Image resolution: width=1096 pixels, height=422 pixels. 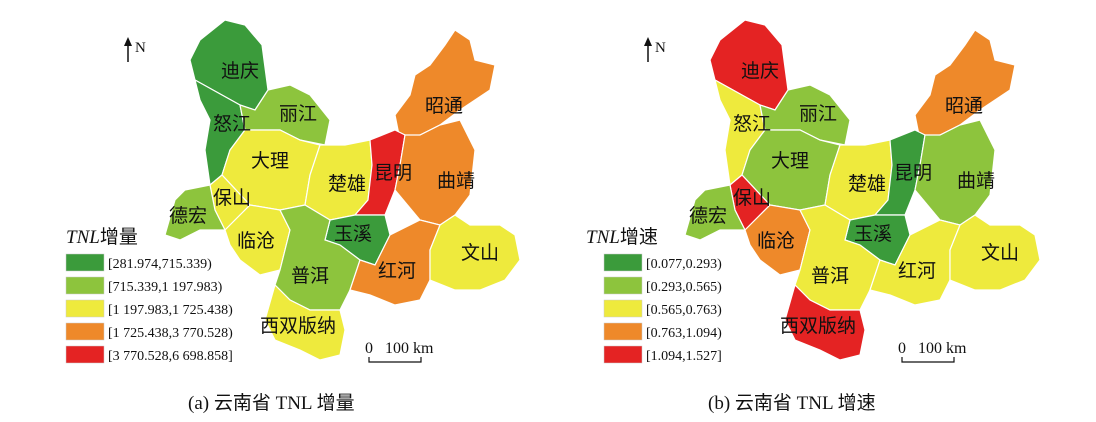 I want to click on legend-label: [3 770.528,6 698.858], so click(x=170, y=356).